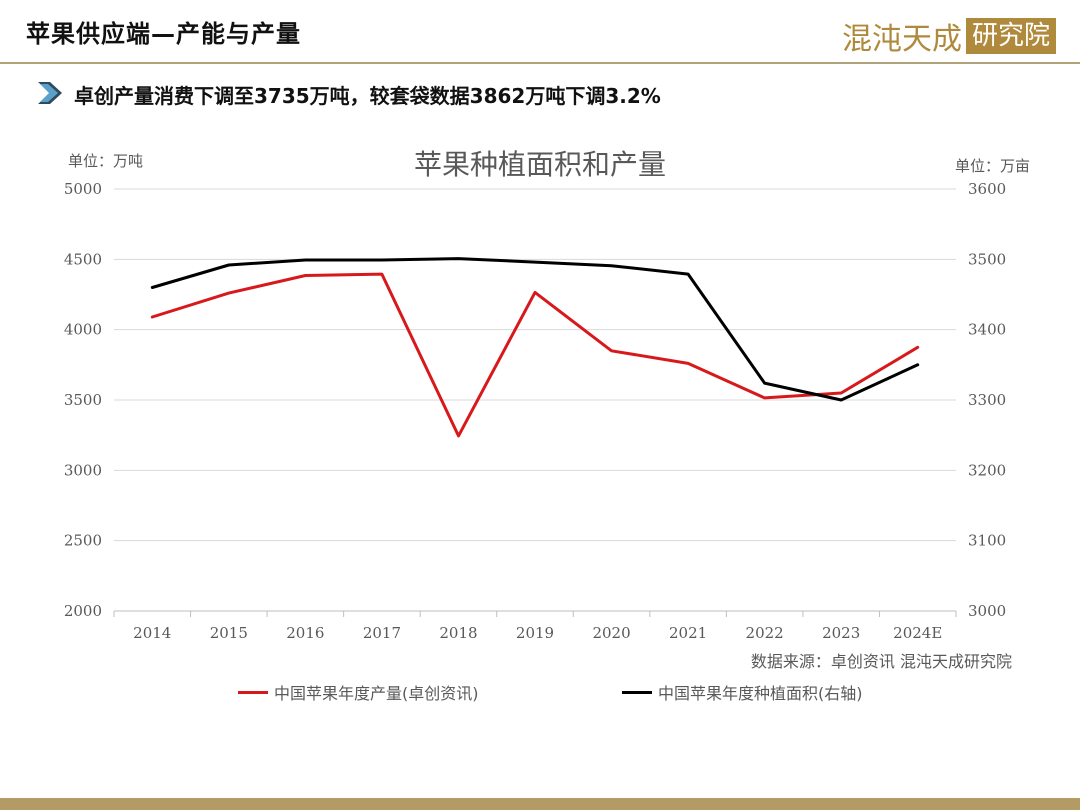  I want to click on left-tick-label: 3000, so click(83, 470).